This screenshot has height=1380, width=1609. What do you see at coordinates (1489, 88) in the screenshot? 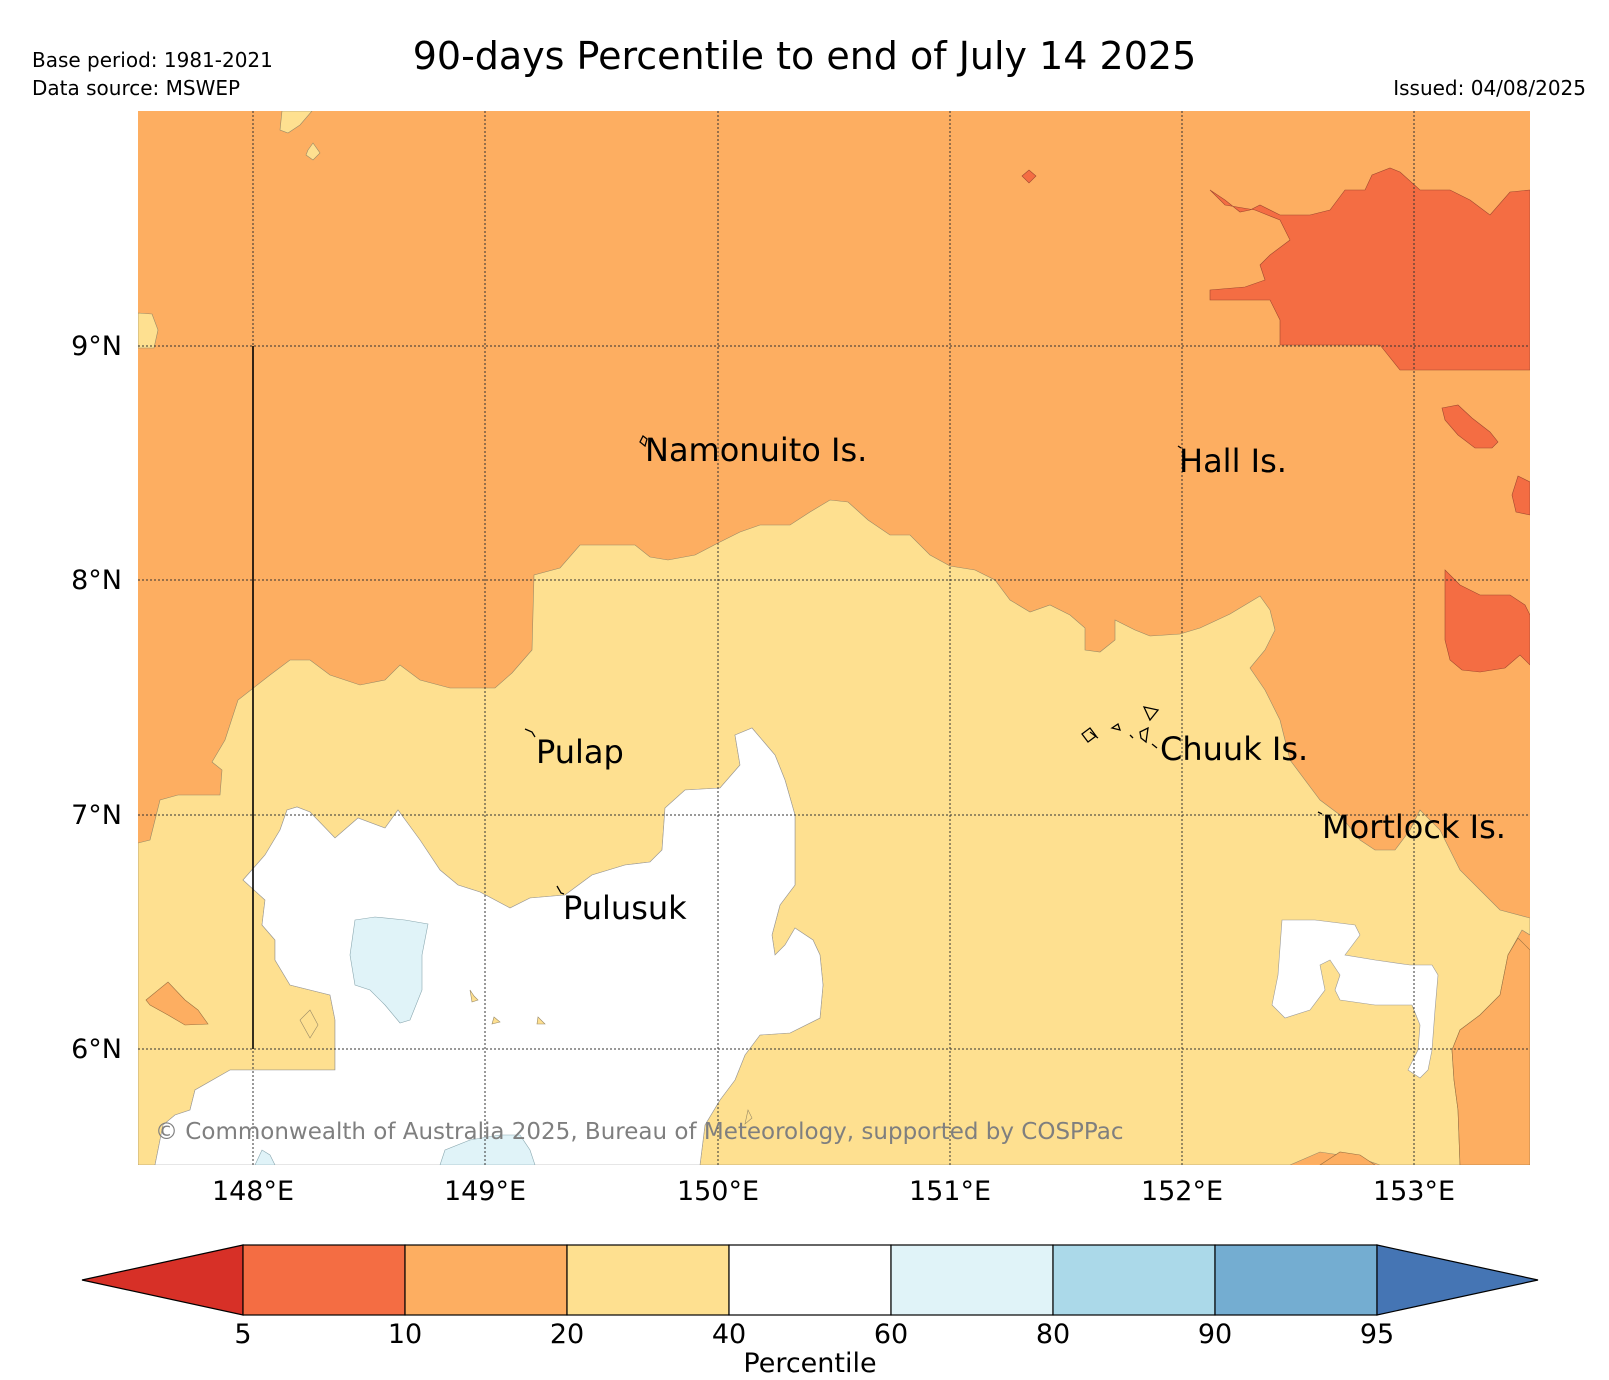
I see `issued-label: Issued: 04/08/2025` at bounding box center [1489, 88].